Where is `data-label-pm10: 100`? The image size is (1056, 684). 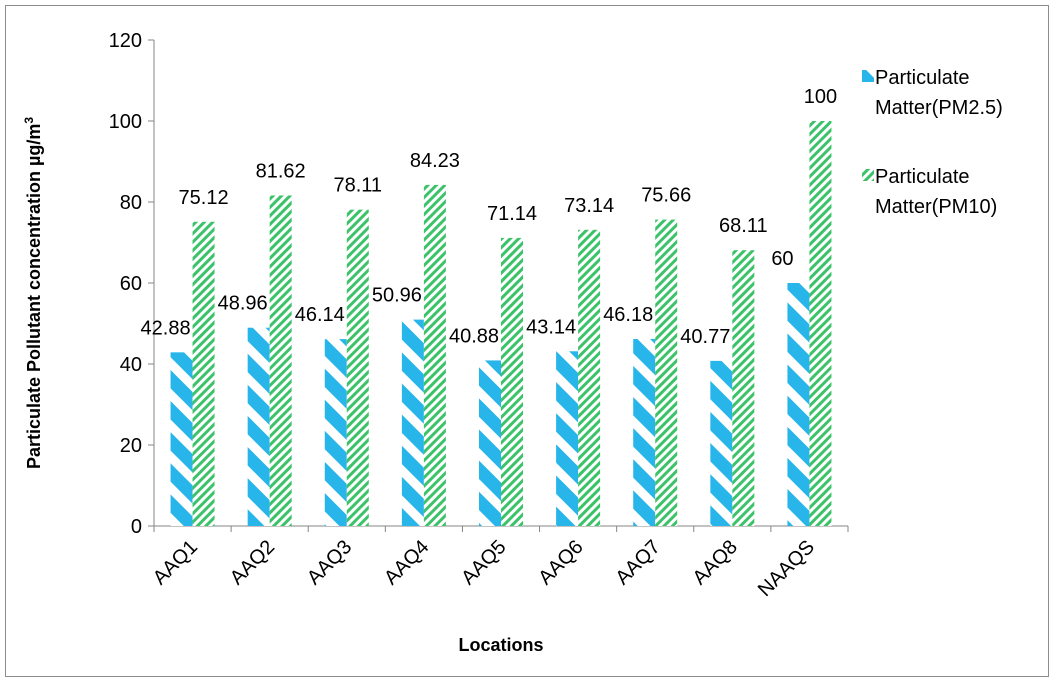
data-label-pm10: 100 is located at coordinates (820, 97).